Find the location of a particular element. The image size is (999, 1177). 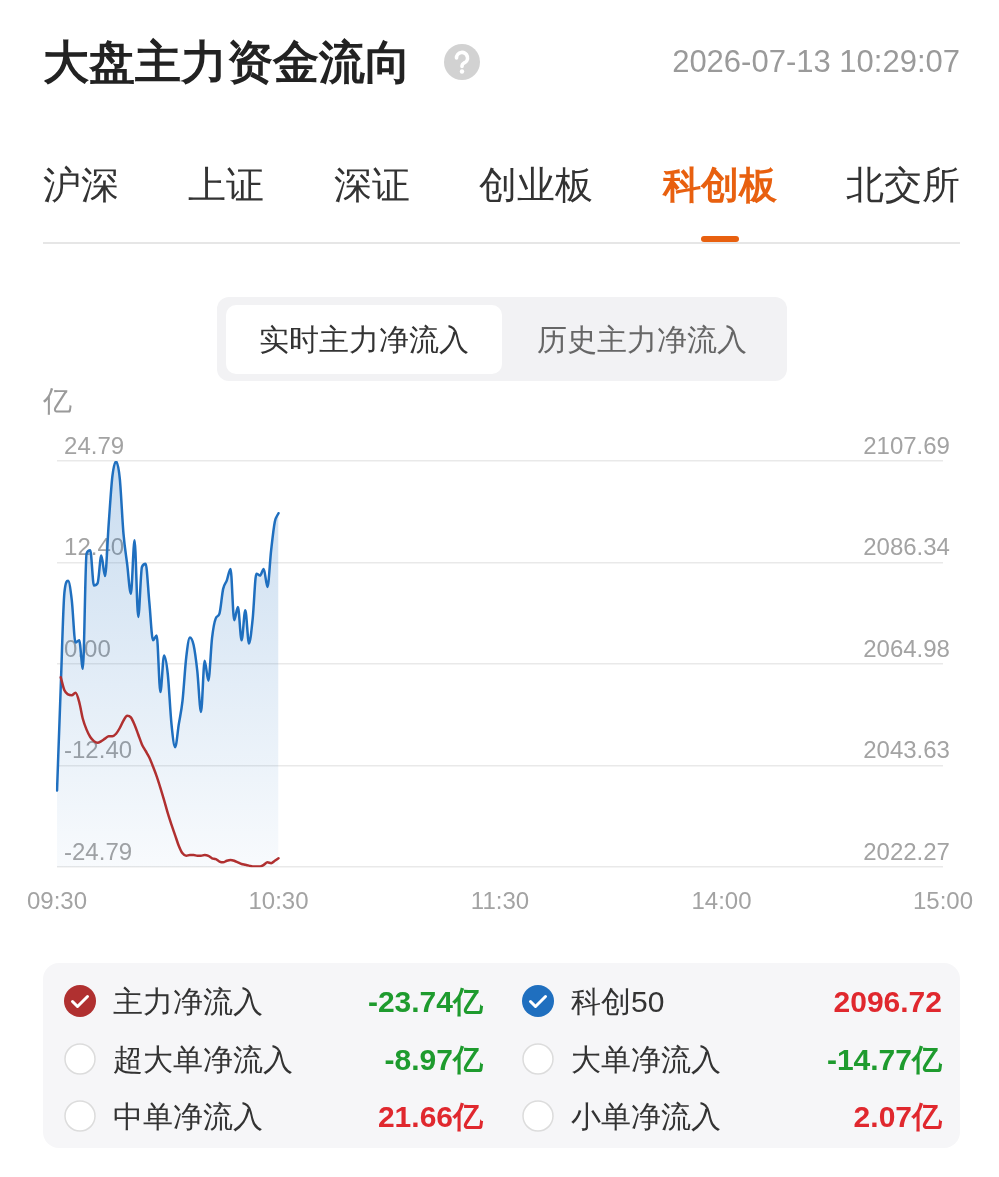

y2-tick-label: 2086.34 is located at coordinates (906, 547).